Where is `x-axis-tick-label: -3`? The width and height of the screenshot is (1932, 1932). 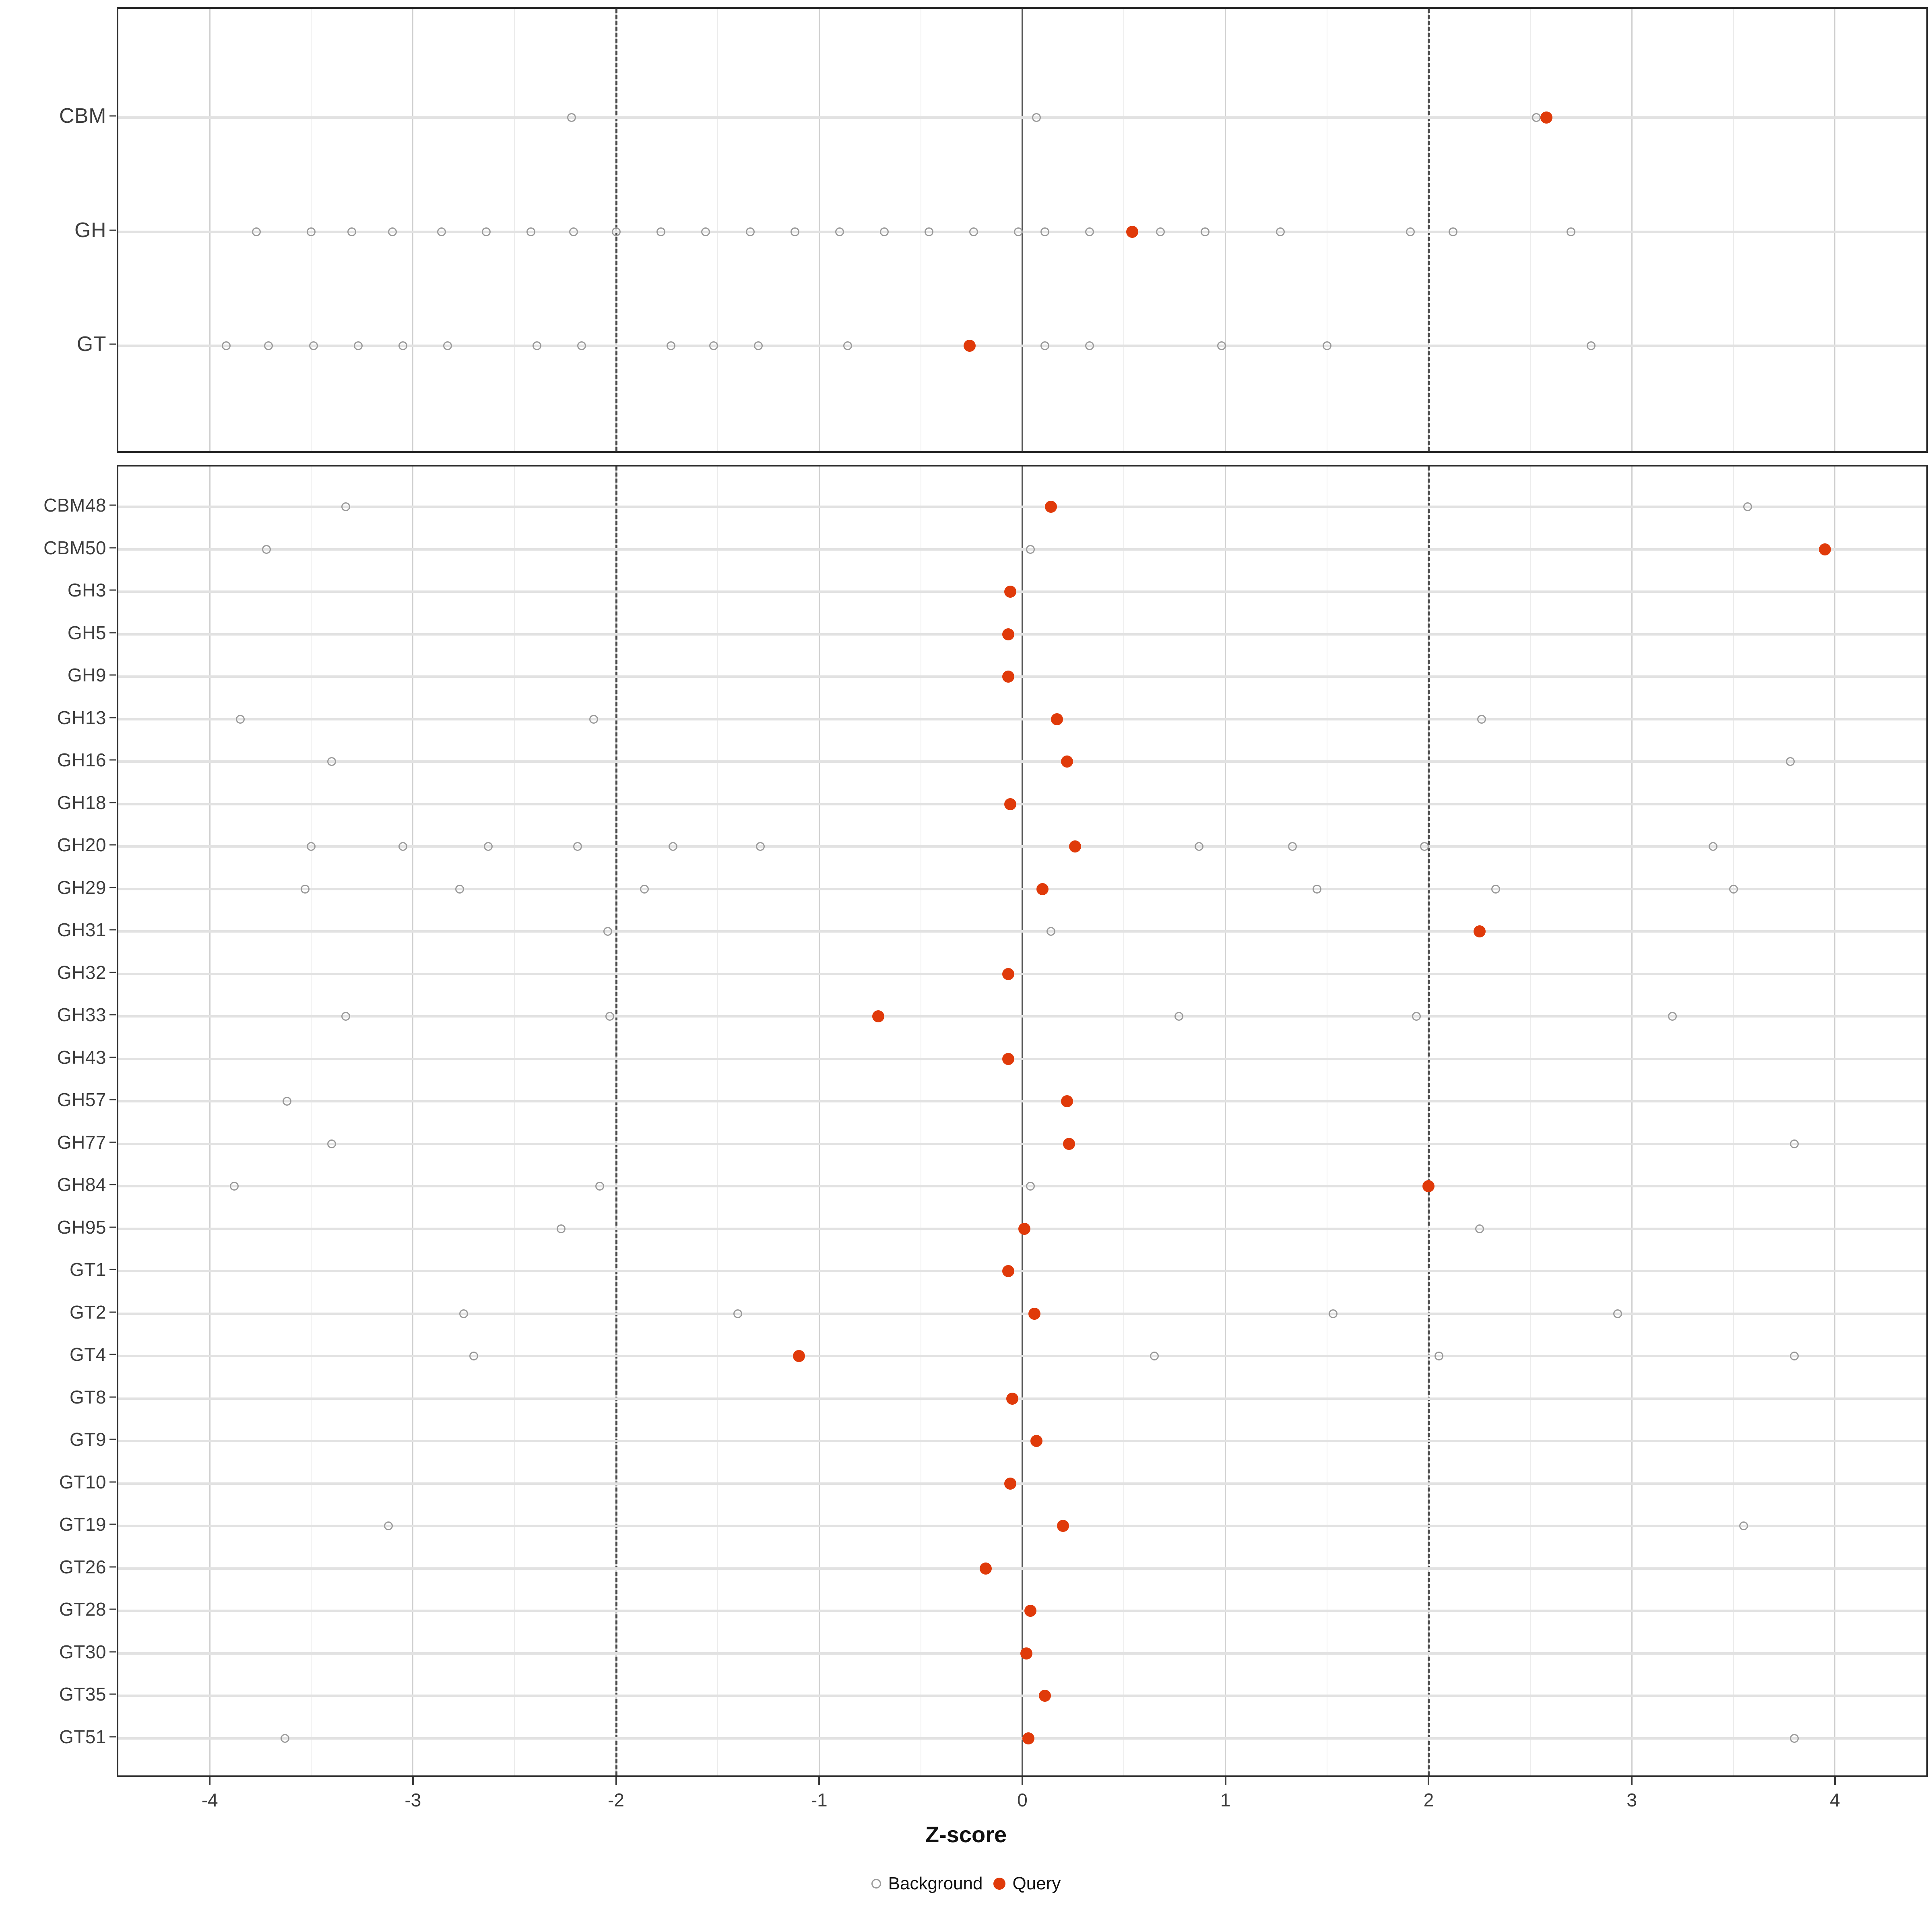 x-axis-tick-label: -3 is located at coordinates (413, 1800).